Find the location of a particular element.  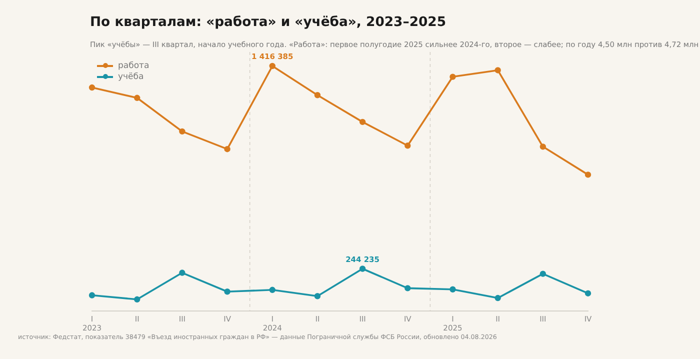

legend-label: работа is located at coordinates (134, 65).